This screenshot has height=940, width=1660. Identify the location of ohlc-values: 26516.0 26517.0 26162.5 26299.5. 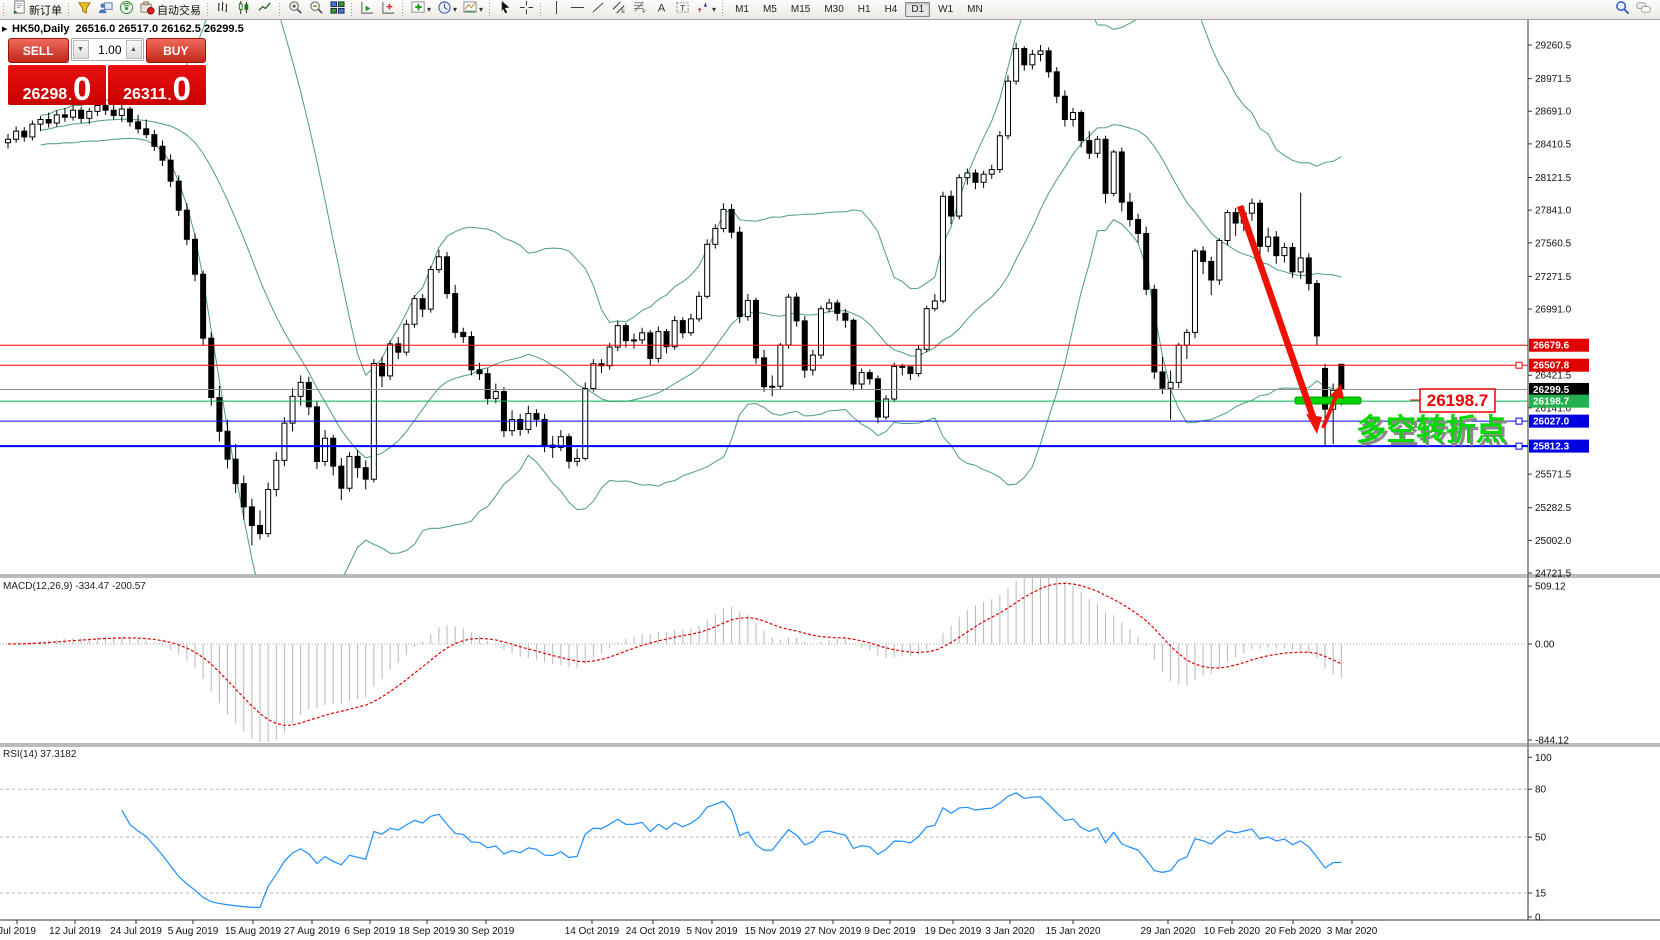
(159, 29).